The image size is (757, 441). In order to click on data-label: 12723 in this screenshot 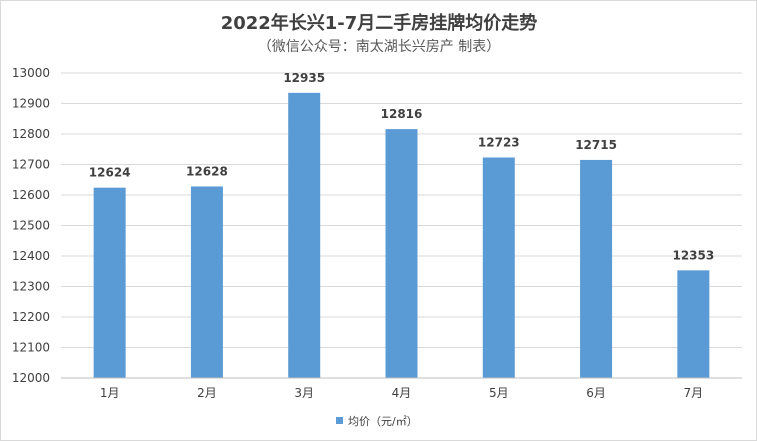, I will do `click(499, 142)`.